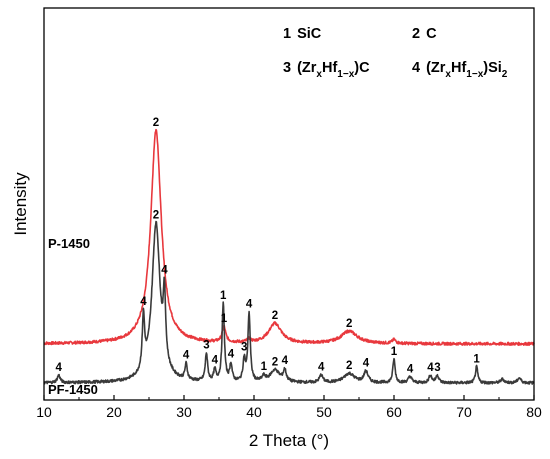 The image size is (550, 459). What do you see at coordinates (69, 243) in the screenshot?
I see `series-label-p1450: P-1450` at bounding box center [69, 243].